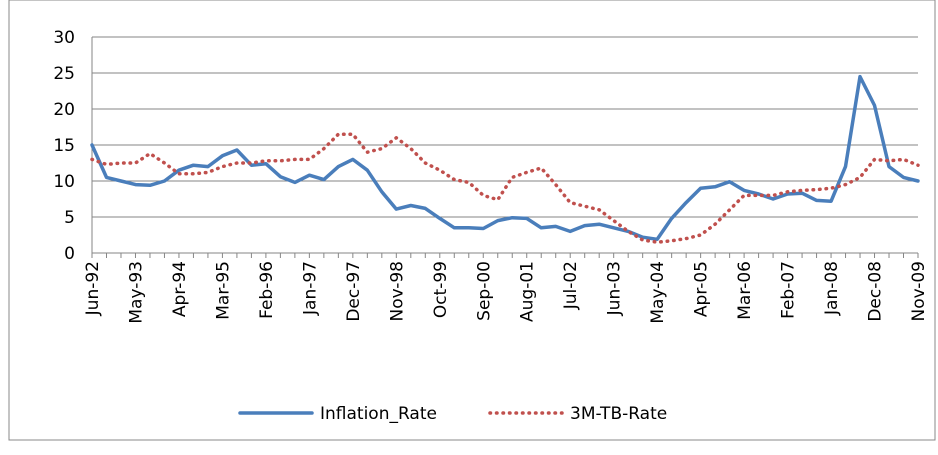 The height and width of the screenshot is (455, 938). Describe the element at coordinates (64, 74) in the screenshot. I see `y-tick-label: 25` at that location.